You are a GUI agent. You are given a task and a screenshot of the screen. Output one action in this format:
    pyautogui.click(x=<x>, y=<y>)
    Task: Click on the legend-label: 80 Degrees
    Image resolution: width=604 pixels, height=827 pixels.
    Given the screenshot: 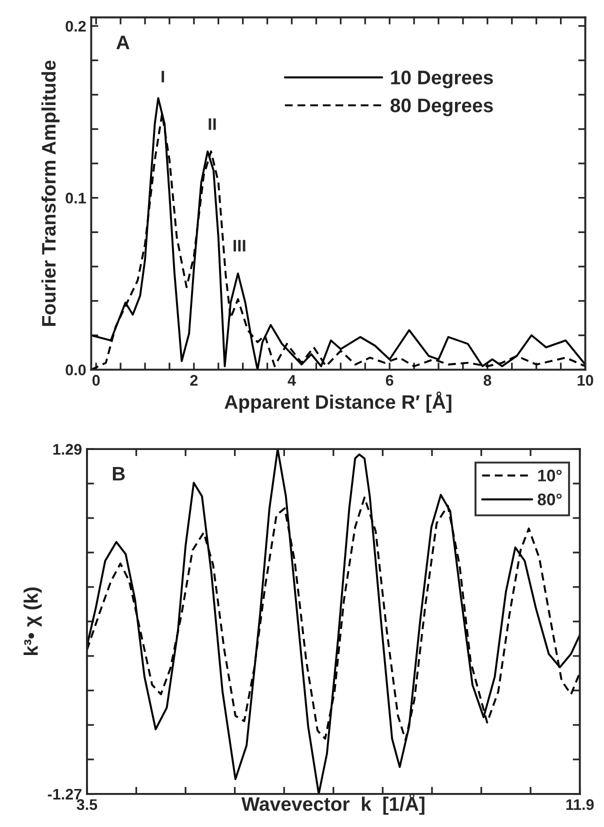 What is the action you would take?
    pyautogui.click(x=441, y=107)
    